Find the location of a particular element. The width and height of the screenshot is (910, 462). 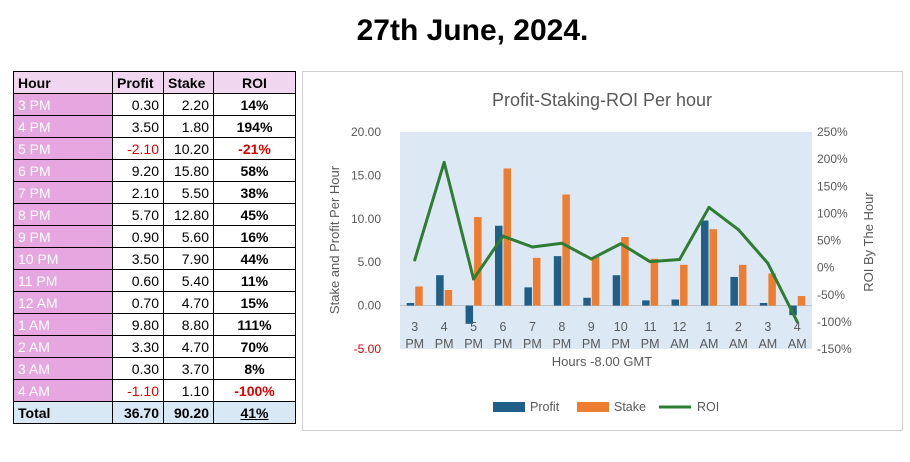

cell-profit: 0.60 is located at coordinates (138, 280).